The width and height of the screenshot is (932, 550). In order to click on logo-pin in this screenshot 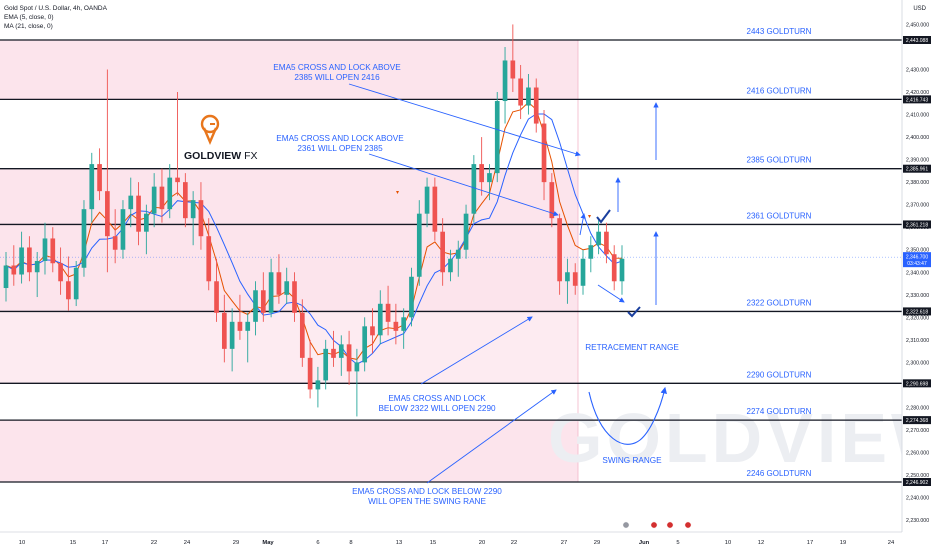, I will do `click(210, 136)`.